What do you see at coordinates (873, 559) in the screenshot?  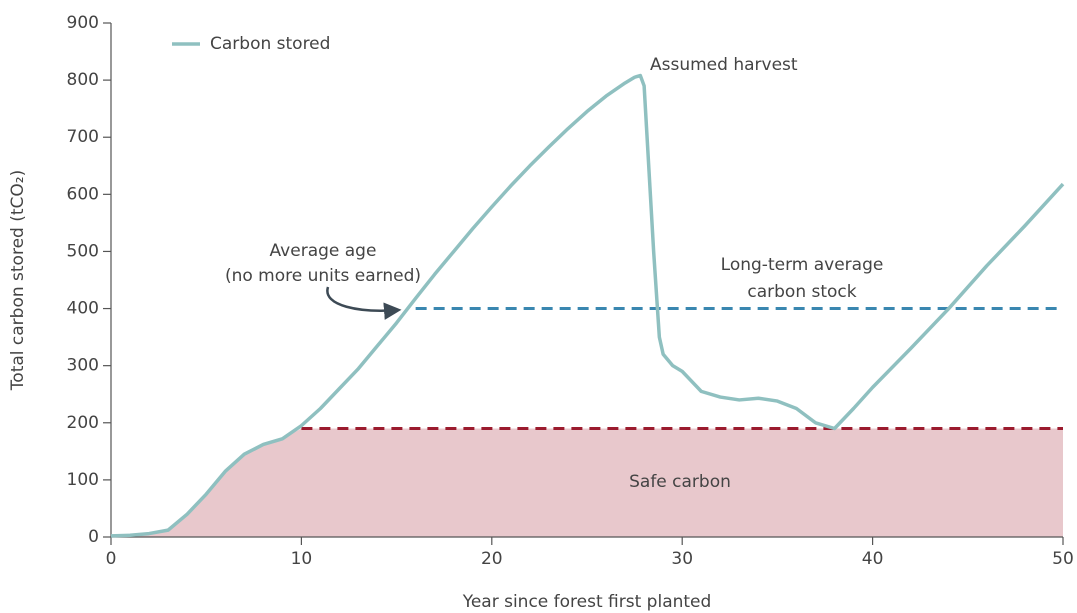 I see `x-tick-label: 40` at bounding box center [873, 559].